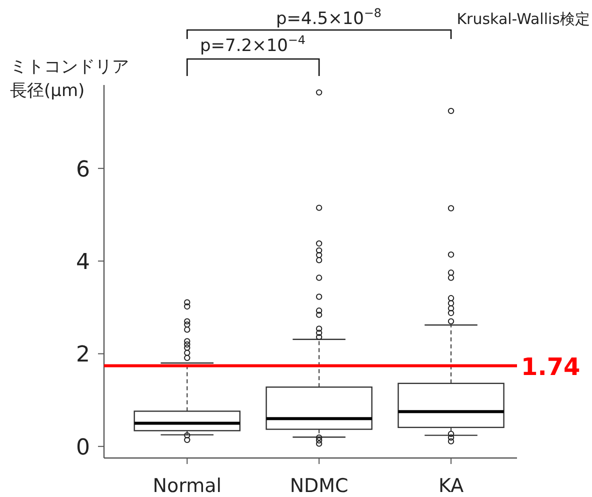 This screenshot has width=592, height=497. I want to click on ref-line-label: 1.74, so click(550, 366).